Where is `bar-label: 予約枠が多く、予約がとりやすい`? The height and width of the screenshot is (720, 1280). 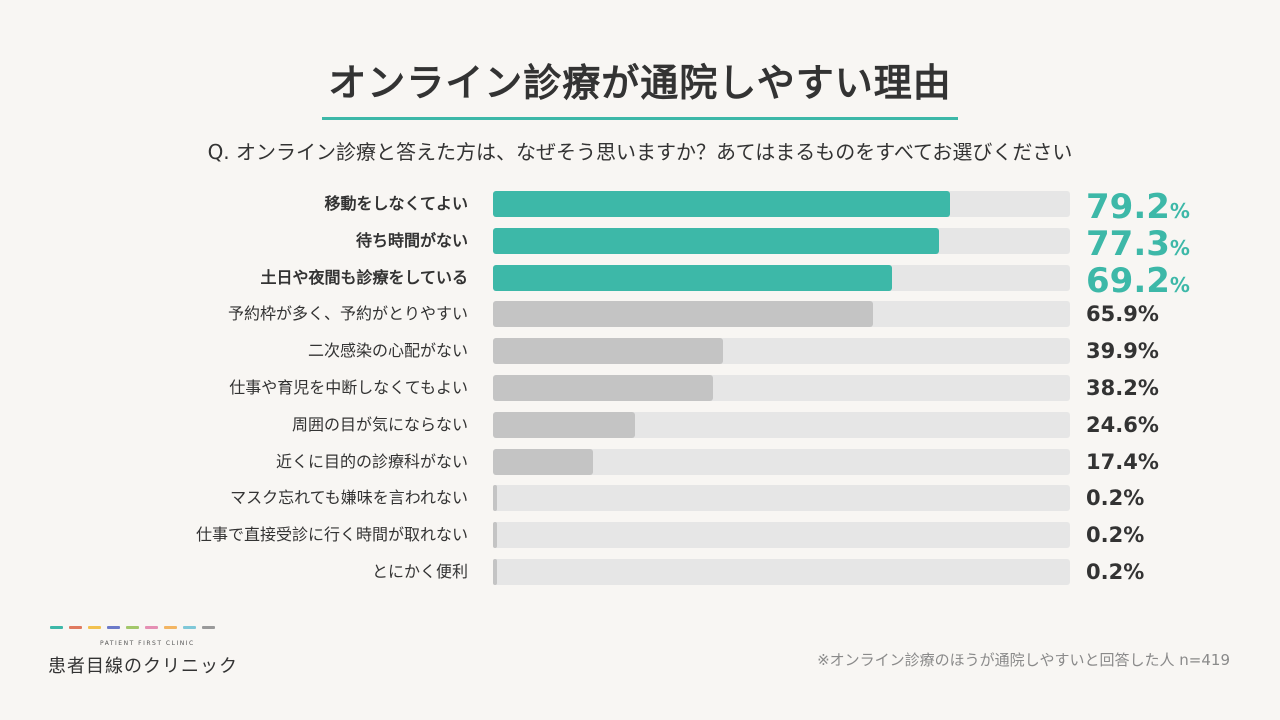 bar-label: 予約枠が多く、予約がとりやすい is located at coordinates (347, 313).